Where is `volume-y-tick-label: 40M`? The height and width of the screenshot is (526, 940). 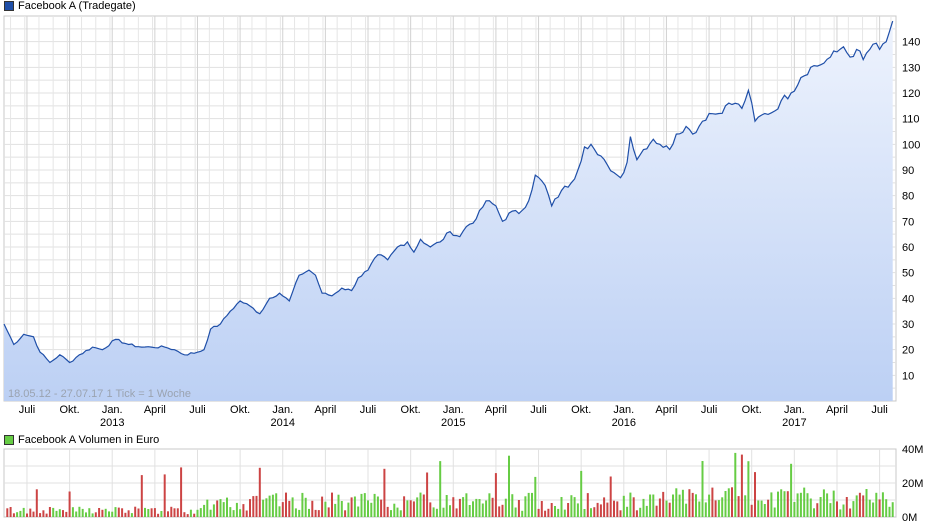 volume-y-tick-label: 40M is located at coordinates (912, 450).